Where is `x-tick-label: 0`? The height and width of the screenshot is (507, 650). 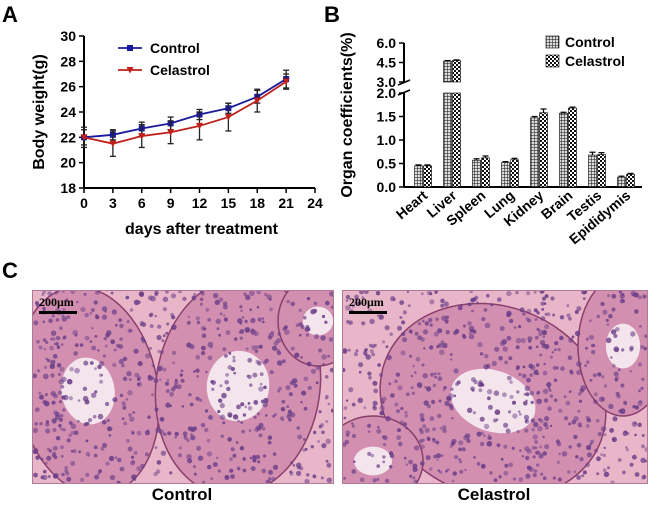 x-tick-label: 0 is located at coordinates (84, 203).